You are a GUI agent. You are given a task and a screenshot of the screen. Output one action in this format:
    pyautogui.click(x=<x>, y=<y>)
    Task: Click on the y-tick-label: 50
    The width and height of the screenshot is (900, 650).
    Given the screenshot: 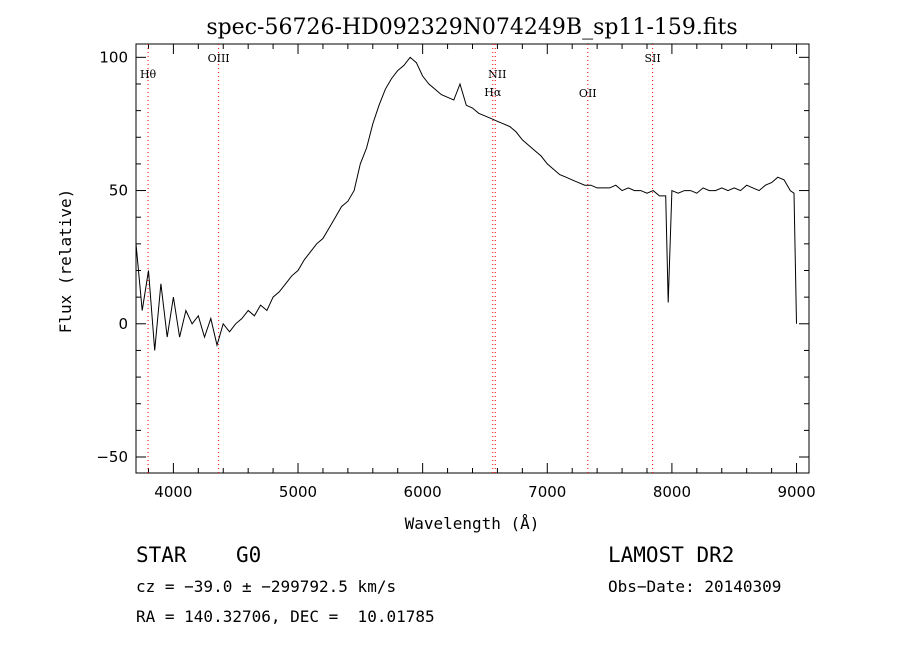 What is the action you would take?
    pyautogui.click(x=118, y=191)
    